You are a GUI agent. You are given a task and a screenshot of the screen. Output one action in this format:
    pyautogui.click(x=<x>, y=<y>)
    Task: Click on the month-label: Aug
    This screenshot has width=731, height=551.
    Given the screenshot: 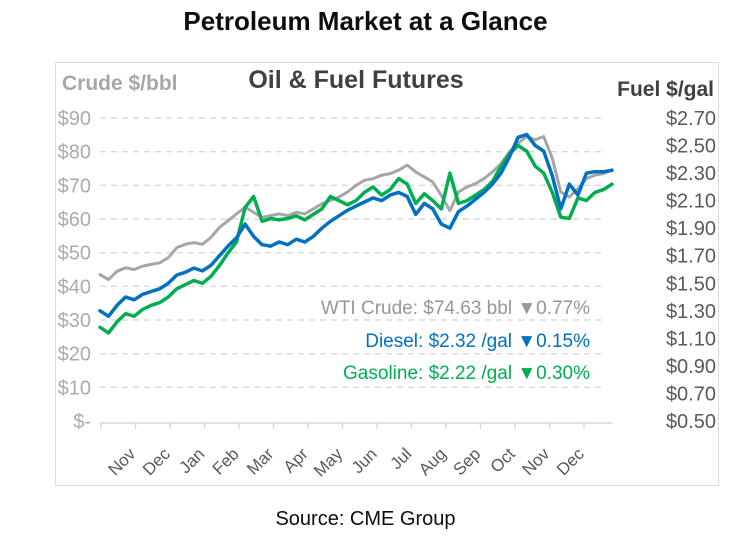 What is the action you would take?
    pyautogui.click(x=432, y=461)
    